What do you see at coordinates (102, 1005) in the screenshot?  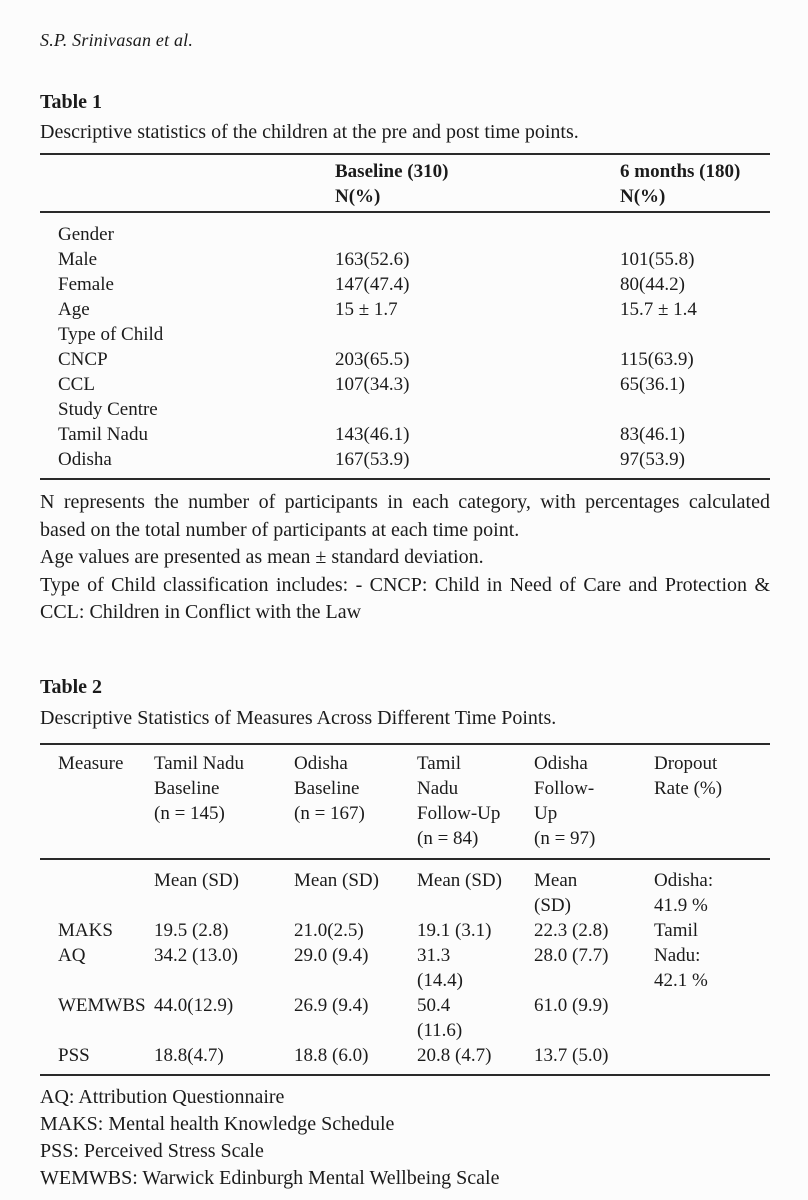 I see `row-label: WEMWBS` at bounding box center [102, 1005].